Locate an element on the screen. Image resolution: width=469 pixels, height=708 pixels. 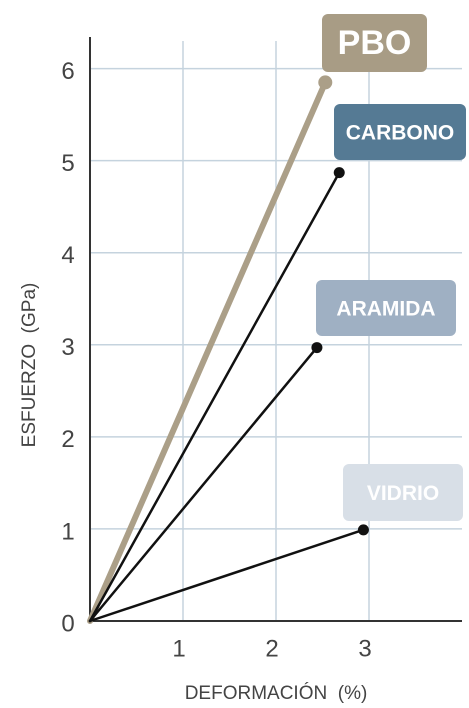
y-tick-label: 6 is located at coordinates (67, 71).